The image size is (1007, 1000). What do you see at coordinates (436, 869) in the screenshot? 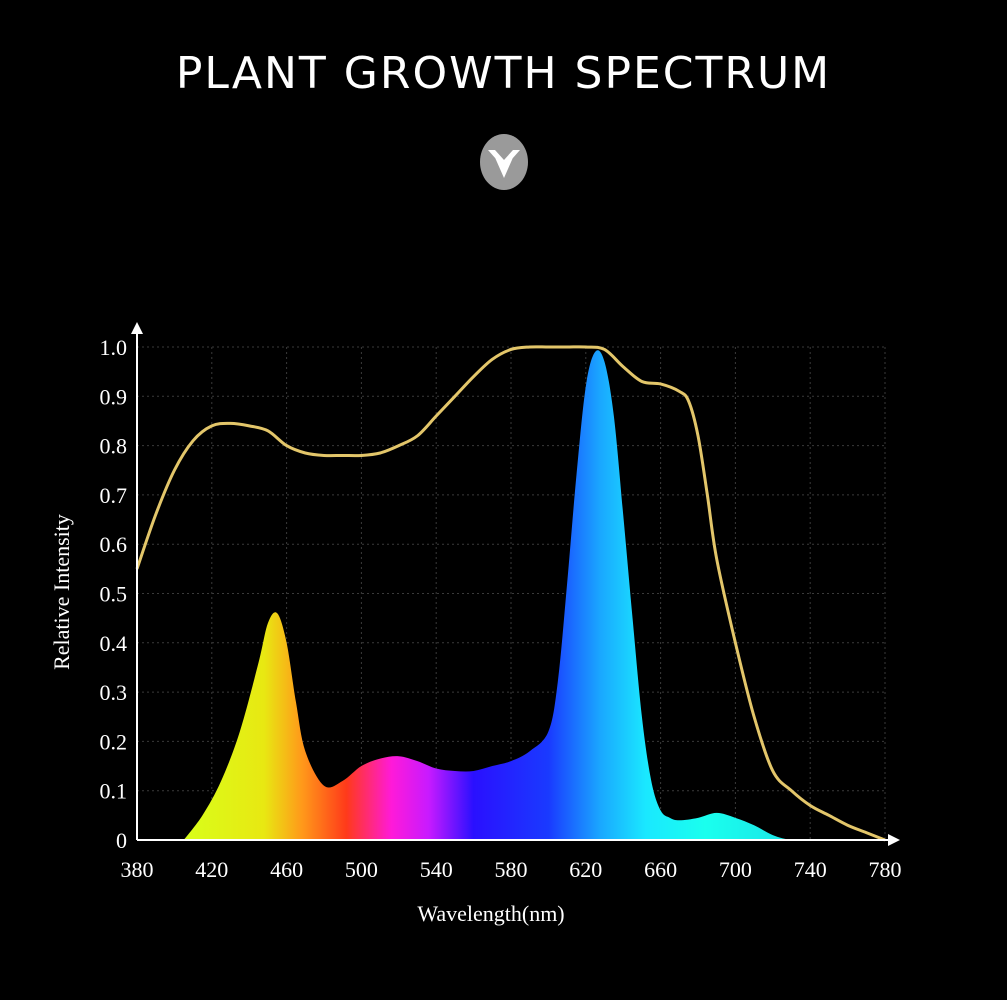
I see `x-tick-label: 540` at bounding box center [436, 869].